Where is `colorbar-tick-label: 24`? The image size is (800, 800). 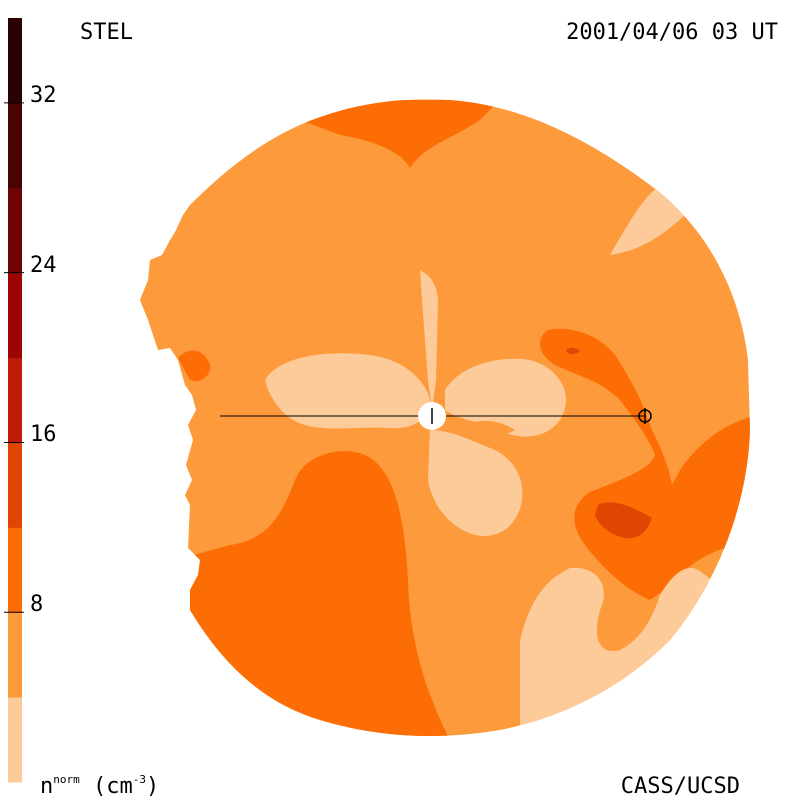
colorbar-tick-label: 24 is located at coordinates (43, 265).